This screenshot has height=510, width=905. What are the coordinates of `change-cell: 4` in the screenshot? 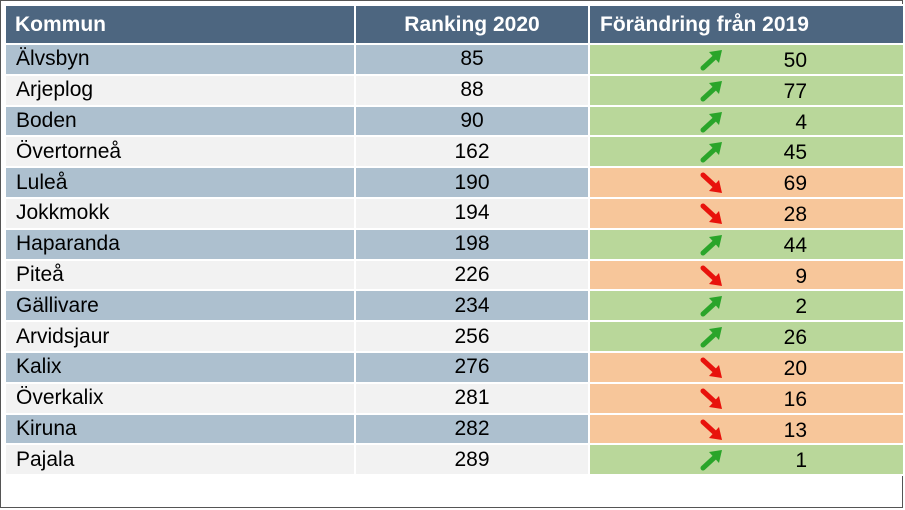 It's located at (746, 121).